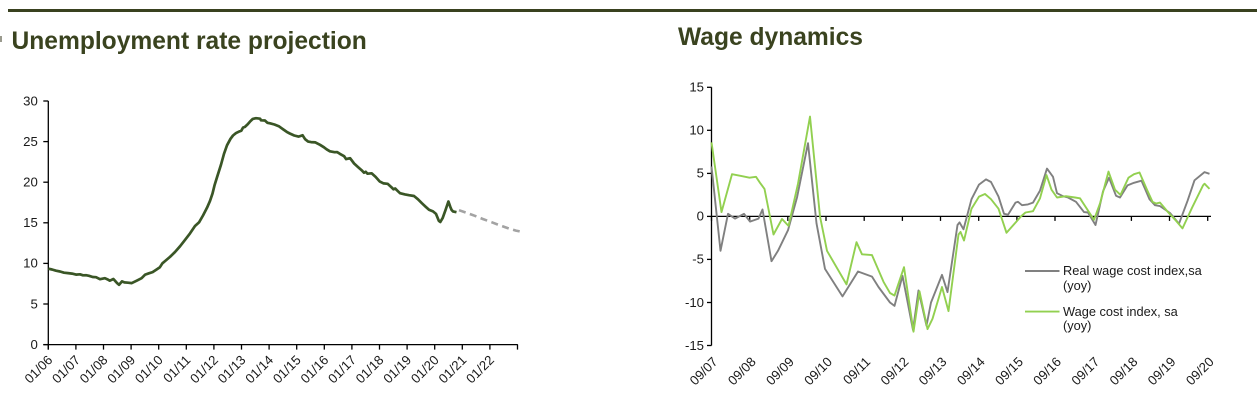 The image size is (1257, 410). What do you see at coordinates (971, 371) in the screenshot?
I see `svg-text: 09/14` at bounding box center [971, 371].